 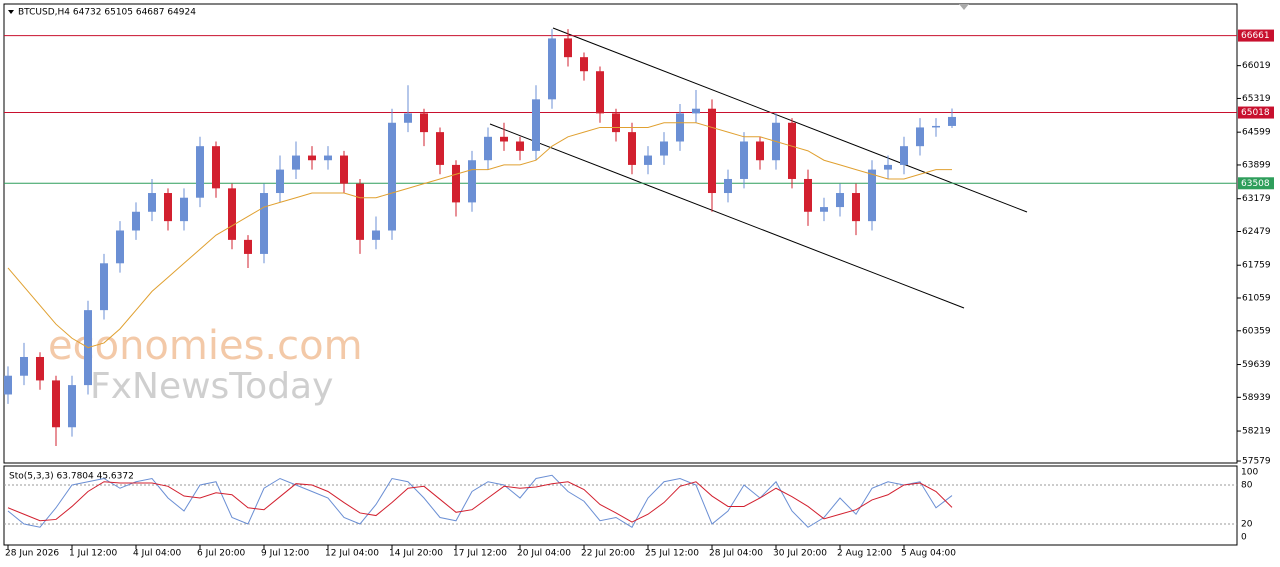 What do you see at coordinates (416, 554) in the screenshot?
I see `x-tick-label: 14 Jul 20:00` at bounding box center [416, 554].